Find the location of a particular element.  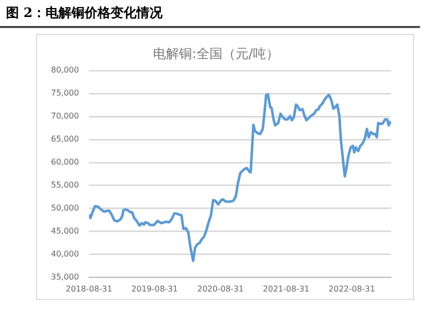

x-tick-label: 2020-08-31 is located at coordinates (220, 289).